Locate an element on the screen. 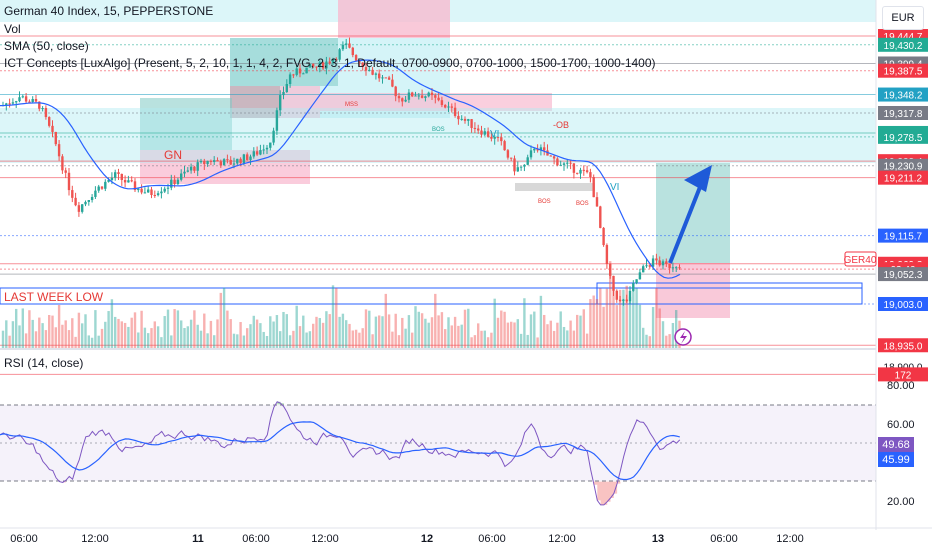 The width and height of the screenshot is (932, 550). ict-zone-pink-top is located at coordinates (394, 19).